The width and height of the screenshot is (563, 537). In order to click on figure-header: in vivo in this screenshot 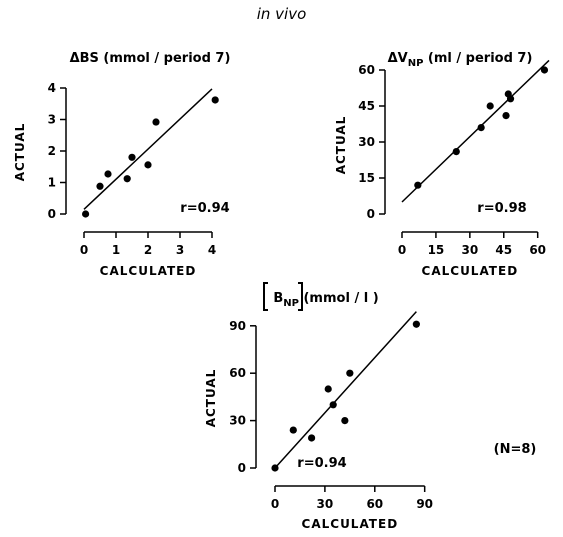, I will do `click(281, 14)`.